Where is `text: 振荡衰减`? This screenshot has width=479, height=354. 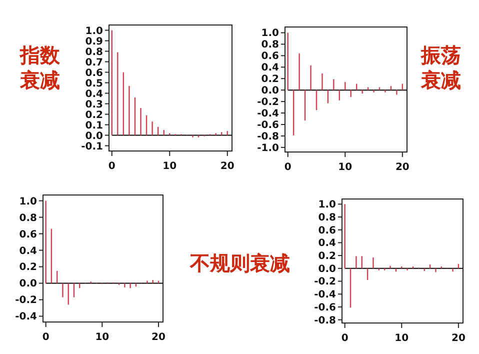
text: 振荡衰减 is located at coordinates (440, 67).